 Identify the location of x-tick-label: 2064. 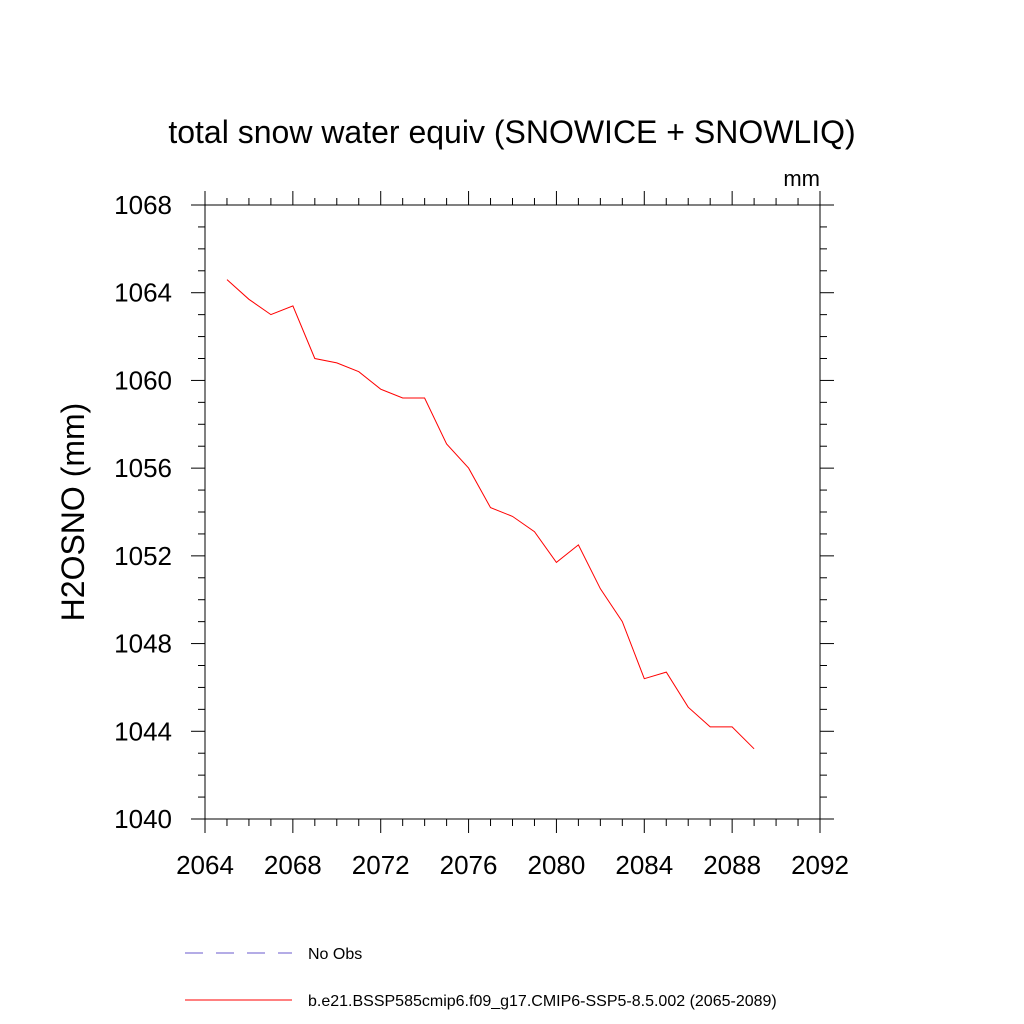
(205, 865).